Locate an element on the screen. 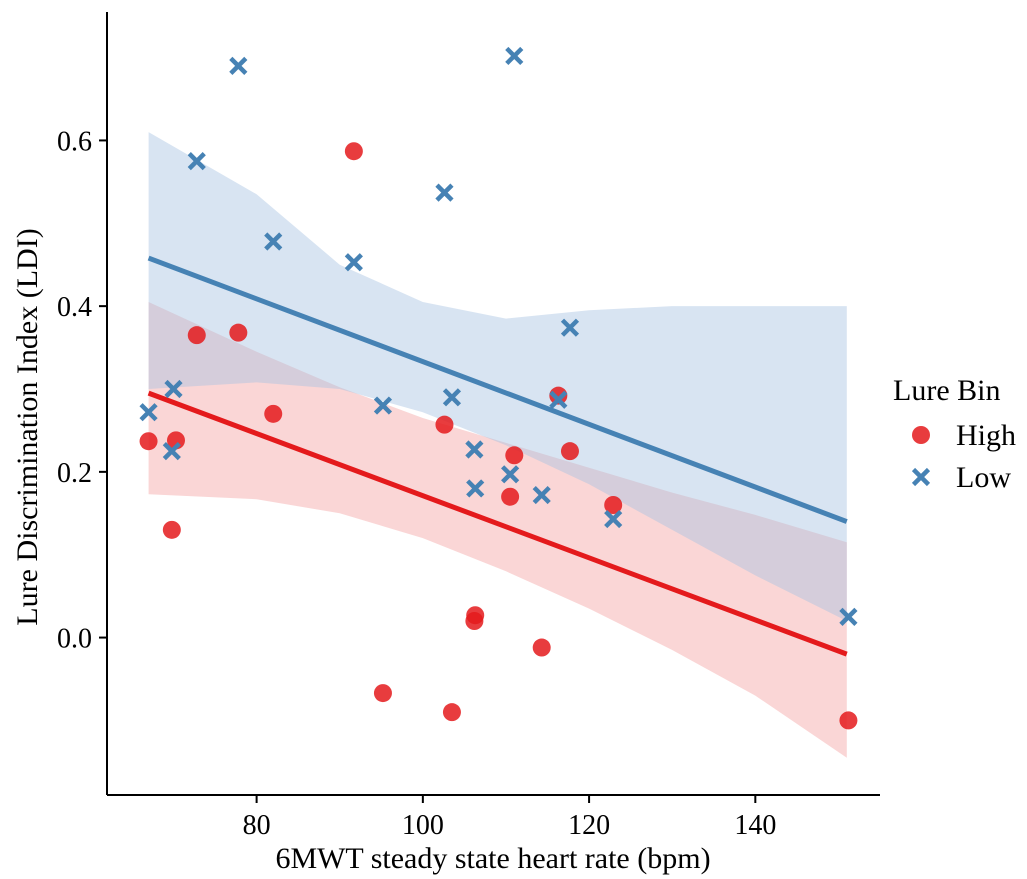 The image size is (1027, 879). y-tick-label: 0.4 is located at coordinates (74, 307).